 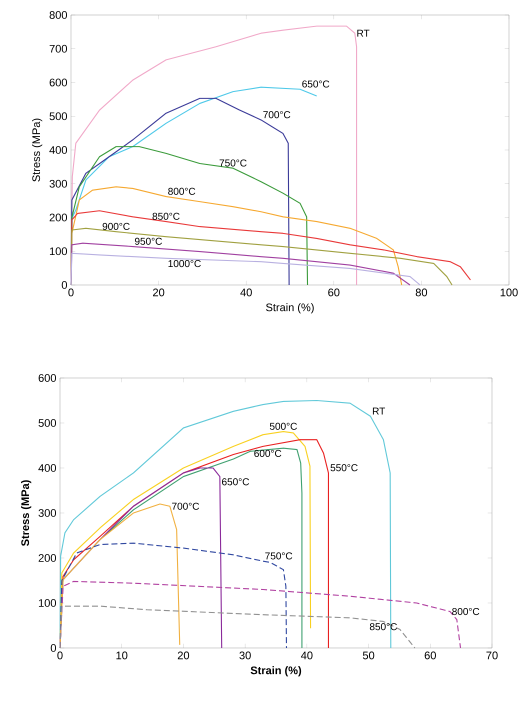 I want to click on series-label: 600°C, so click(x=268, y=453).